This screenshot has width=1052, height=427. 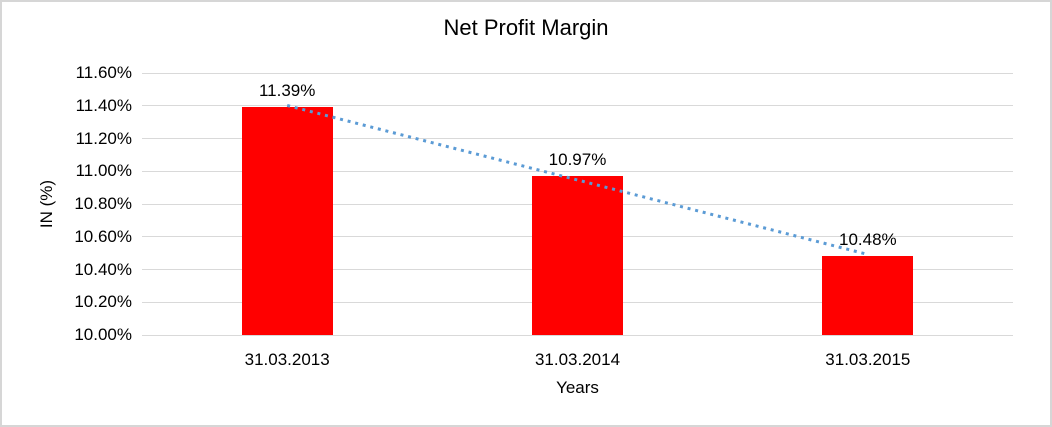 What do you see at coordinates (103, 334) in the screenshot?
I see `y-tick-label: 10.00%` at bounding box center [103, 334].